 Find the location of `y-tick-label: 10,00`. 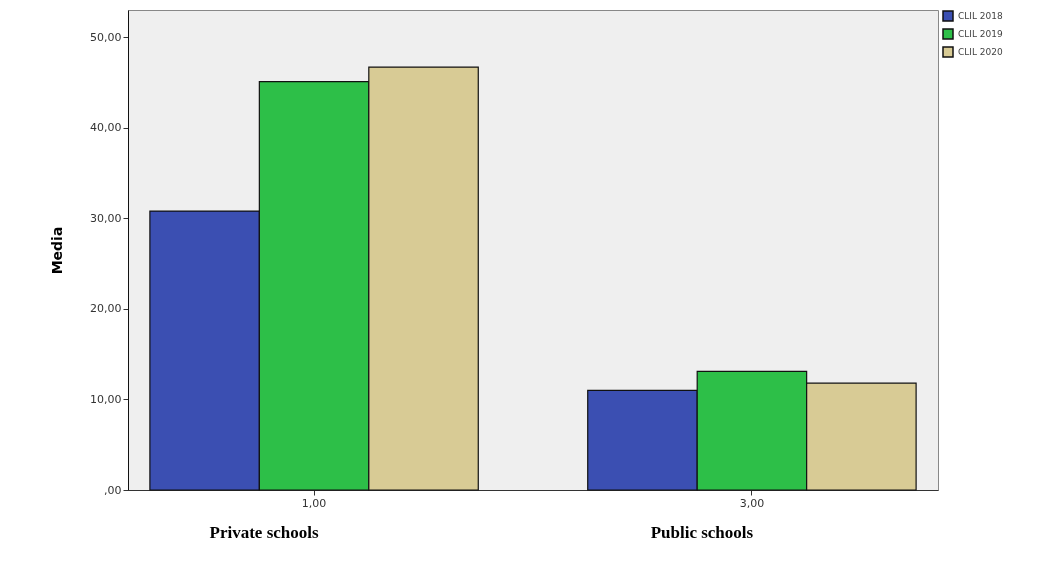

y-tick-label: 10,00 is located at coordinates (106, 399).